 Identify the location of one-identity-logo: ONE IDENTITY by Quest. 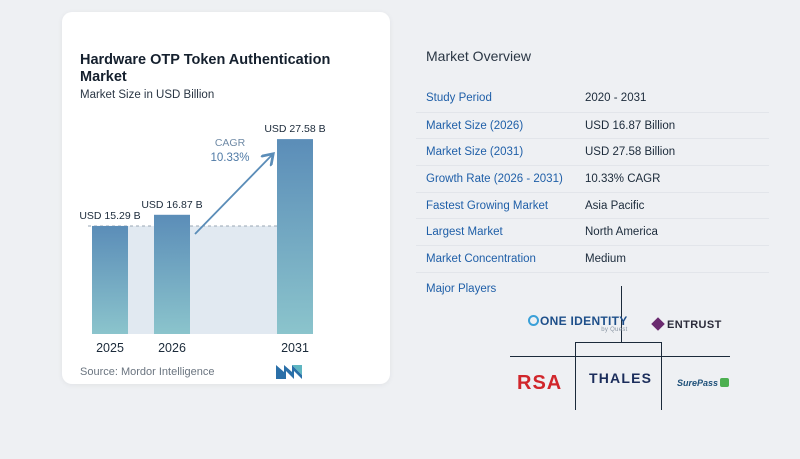
(578, 323).